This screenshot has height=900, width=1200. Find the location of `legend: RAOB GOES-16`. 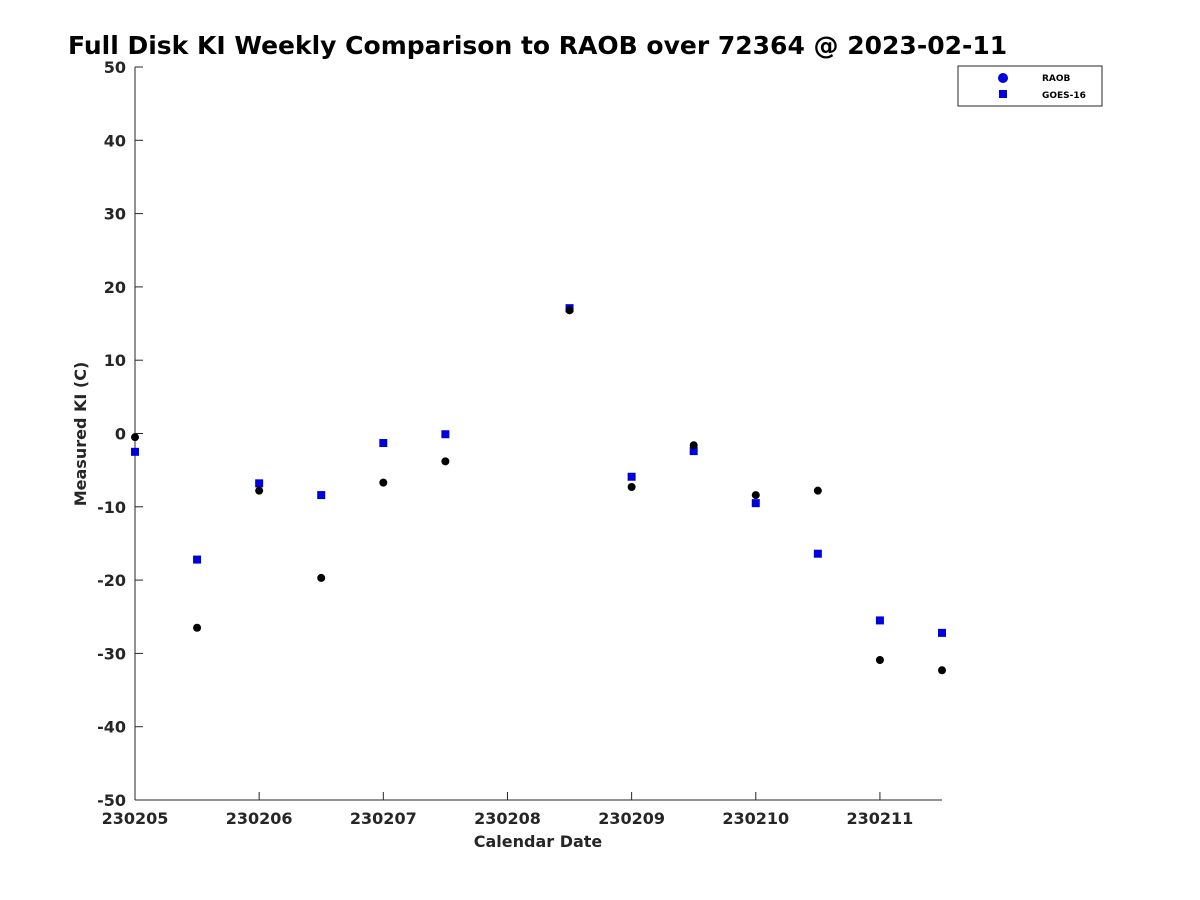

legend: RAOB GOES-16 is located at coordinates (1030, 86).